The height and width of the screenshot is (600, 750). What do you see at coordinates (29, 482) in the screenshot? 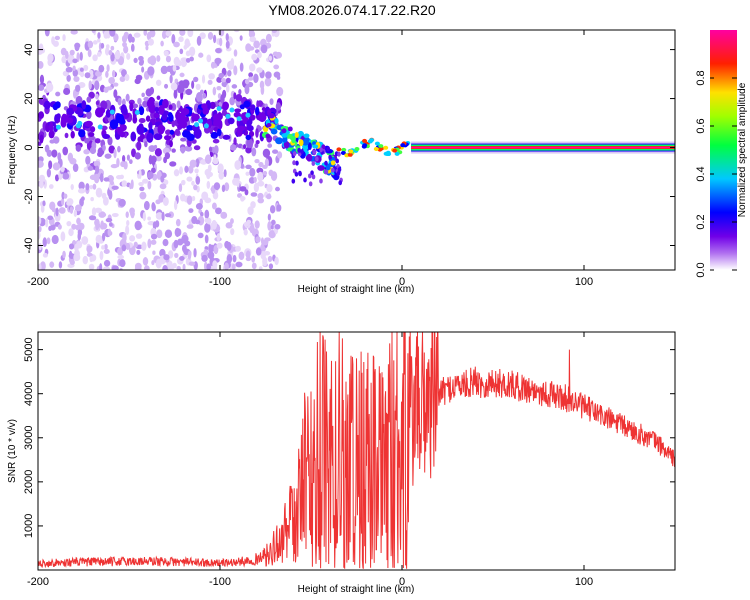
I see `snr-y-tick-label: 2000` at bounding box center [29, 482].